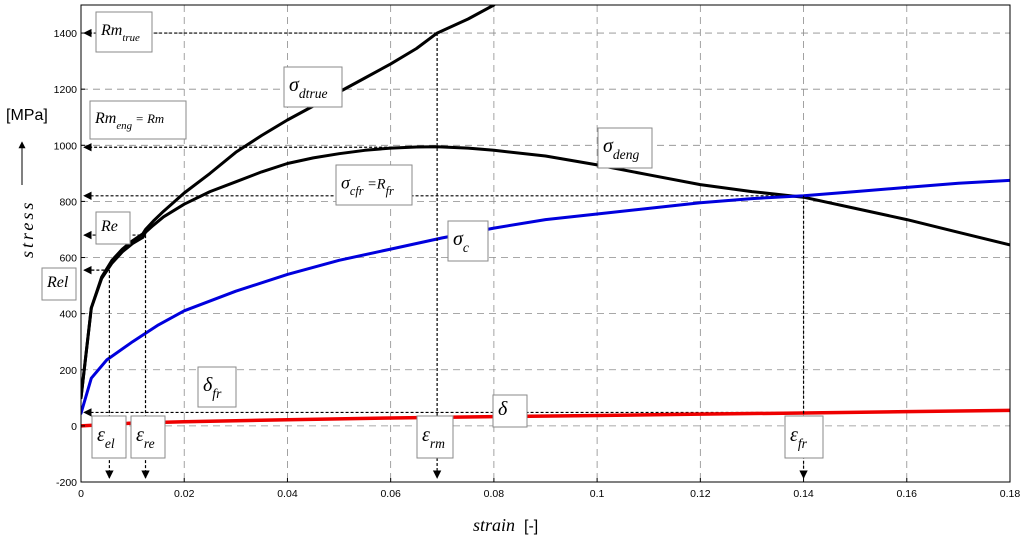  Describe the element at coordinates (27, 229) in the screenshot. I see `y-axis-label: stress` at that location.